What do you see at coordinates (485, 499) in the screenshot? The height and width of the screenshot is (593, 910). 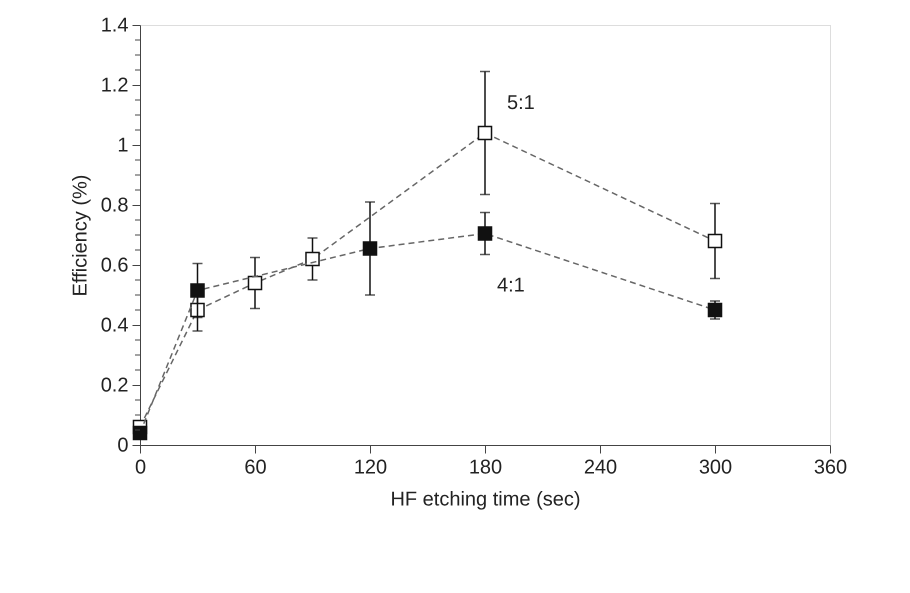 I see `x-axis-title: HF etching time (sec)` at bounding box center [485, 499].